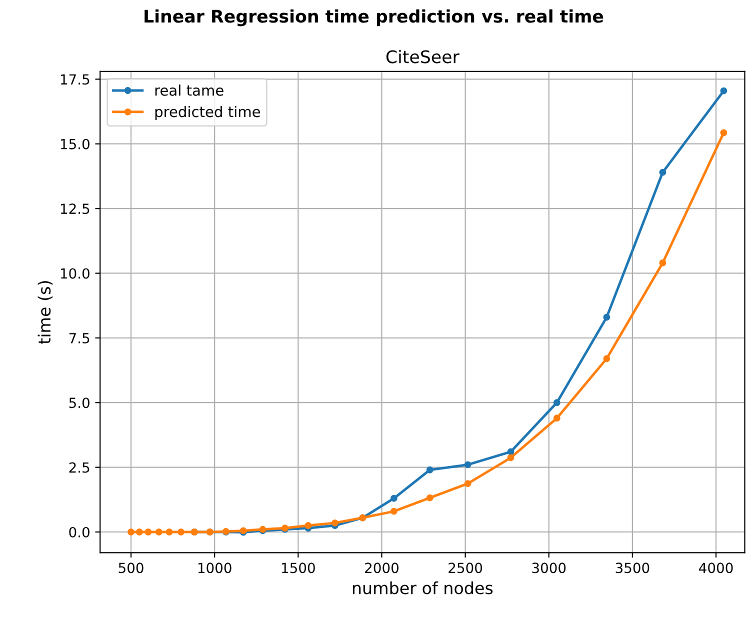  I want to click on x-tick-label: 3500, so click(633, 568).